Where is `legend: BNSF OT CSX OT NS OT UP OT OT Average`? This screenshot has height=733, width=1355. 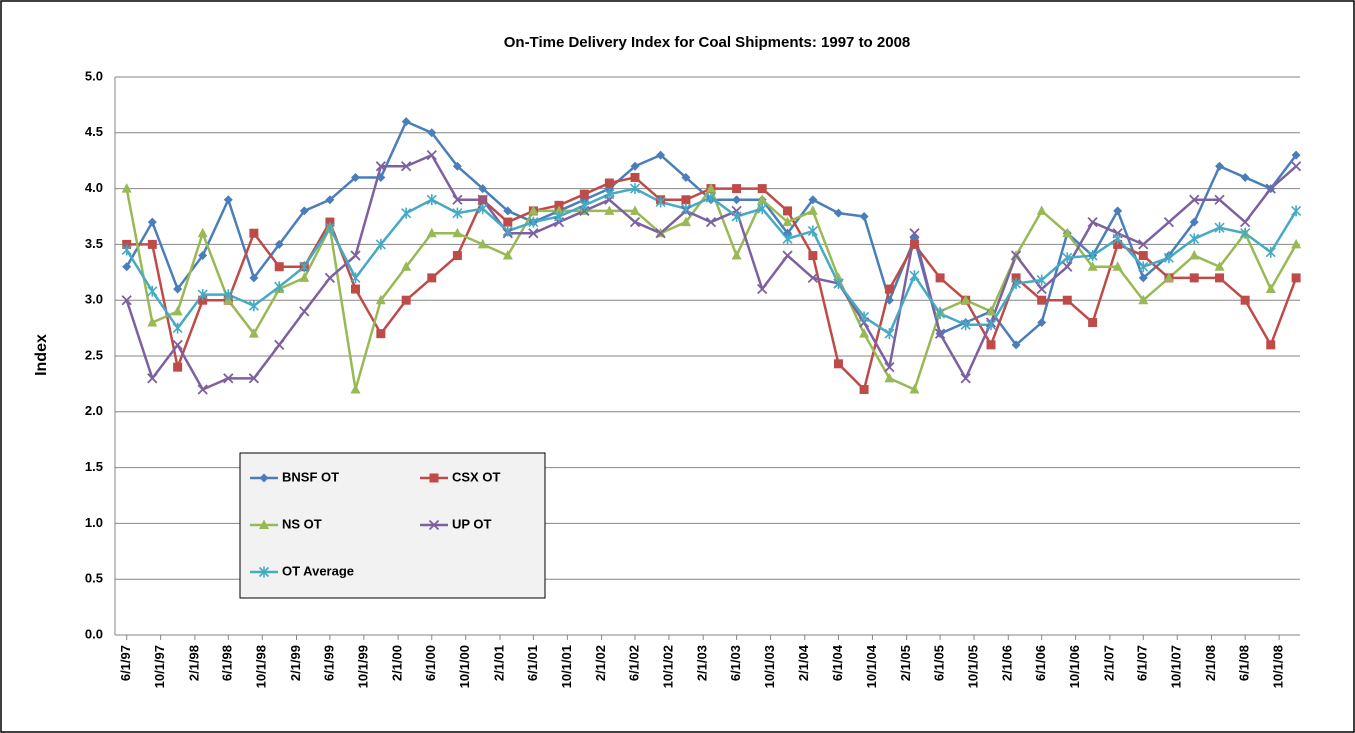
legend: BNSF OT CSX OT NS OT UP OT OT Average is located at coordinates (392, 525).